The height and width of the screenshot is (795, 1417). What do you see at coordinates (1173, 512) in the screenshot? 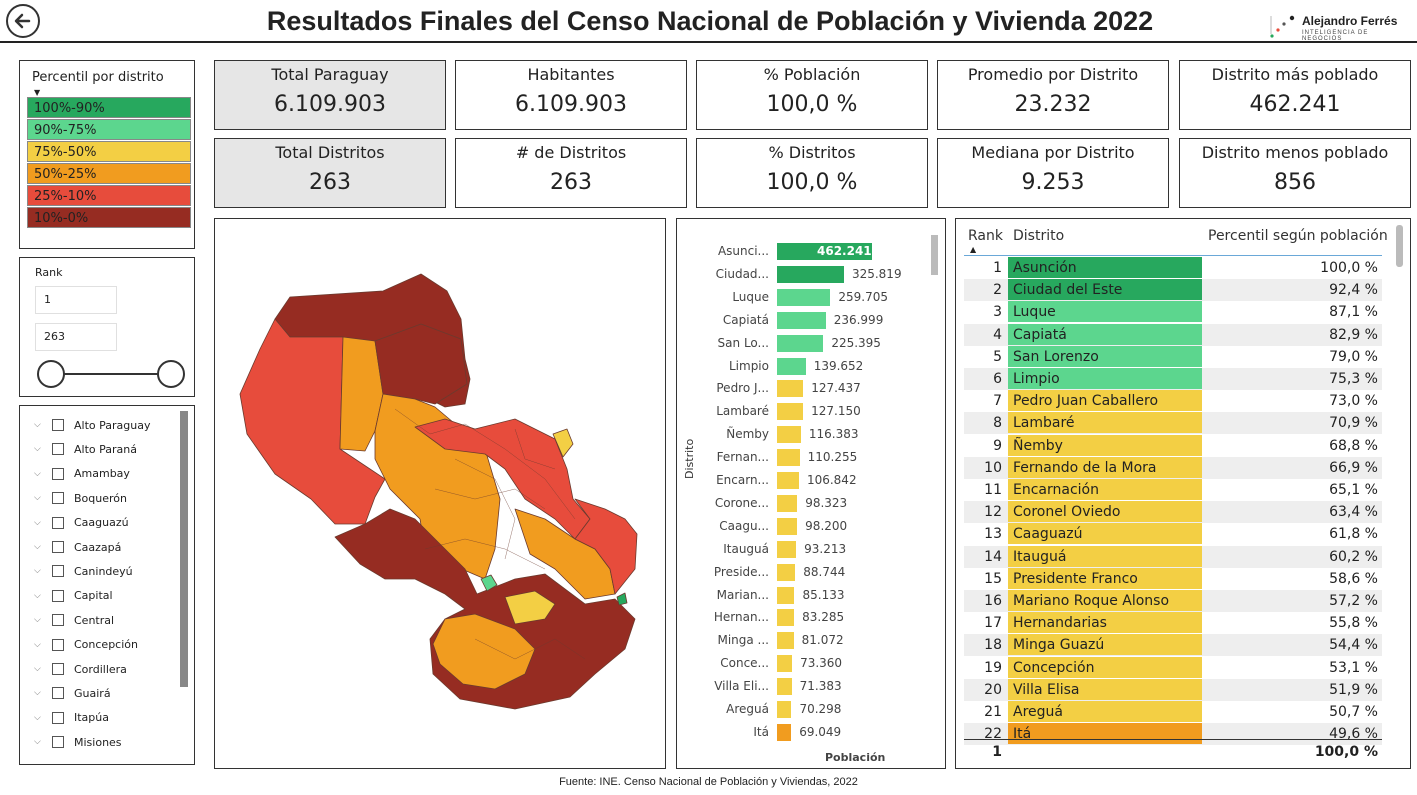
I see `table-row: 12 Coronel Oviedo 63,4 %` at bounding box center [1173, 512].